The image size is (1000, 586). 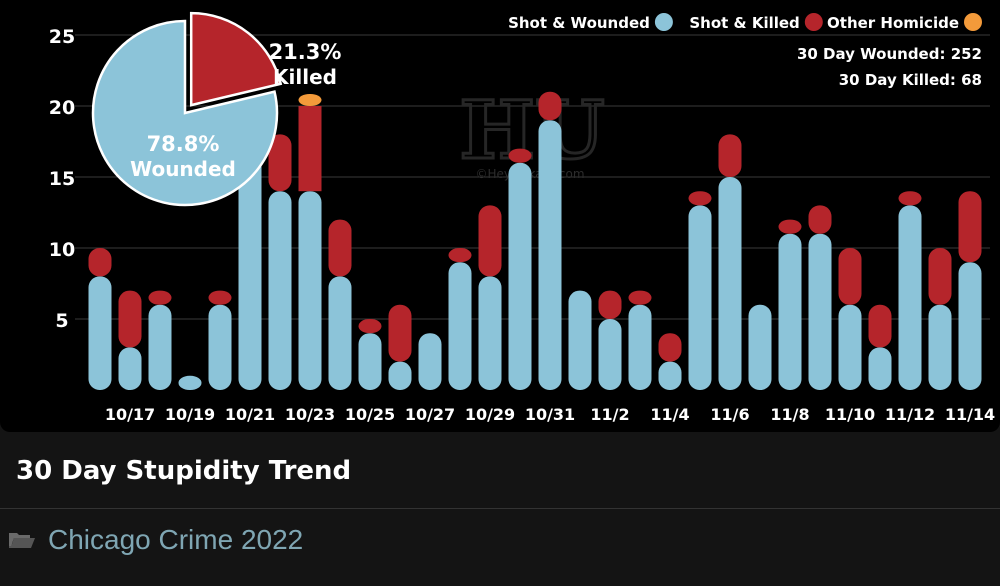 I want to click on y-axis: 5 10 15 20 25, so click(x=62, y=179).